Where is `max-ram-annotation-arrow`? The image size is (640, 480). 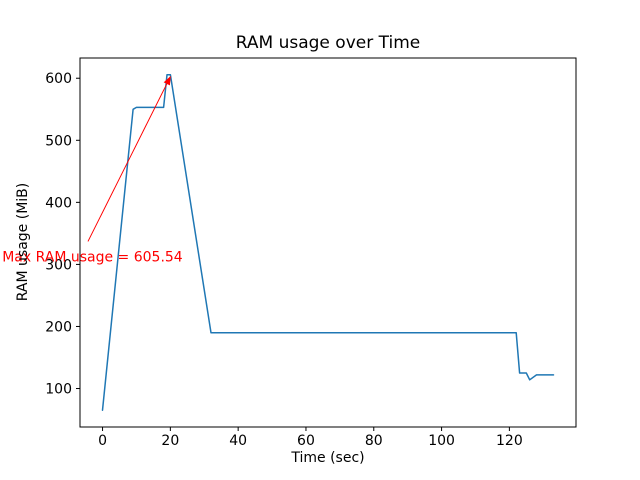 max-ram-annotation-arrow is located at coordinates (129, 158).